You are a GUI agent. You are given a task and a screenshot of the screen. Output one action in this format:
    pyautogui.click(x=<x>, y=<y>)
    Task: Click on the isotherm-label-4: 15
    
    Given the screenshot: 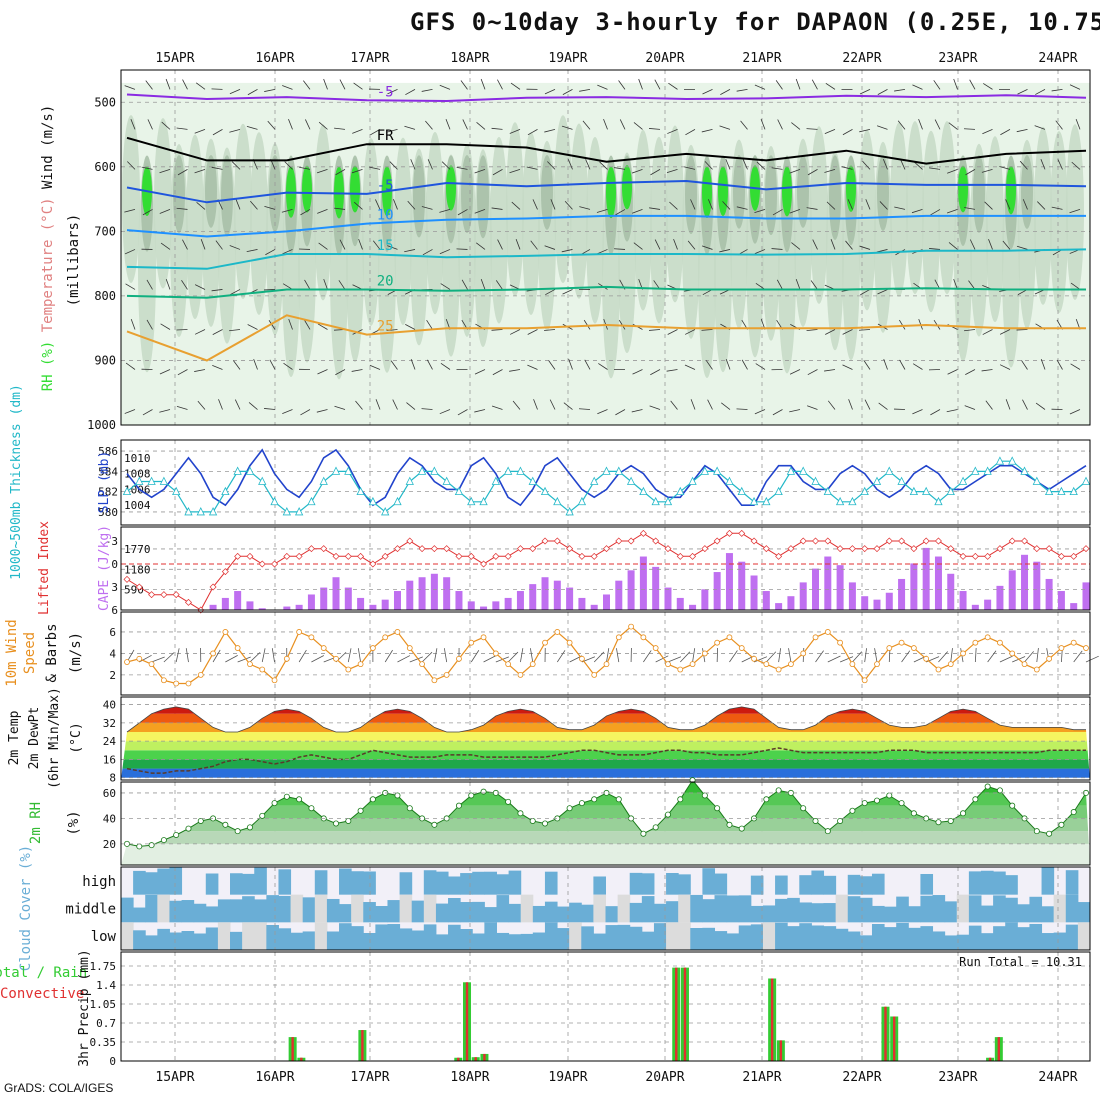 What is the action you would take?
    pyautogui.click(x=385, y=246)
    